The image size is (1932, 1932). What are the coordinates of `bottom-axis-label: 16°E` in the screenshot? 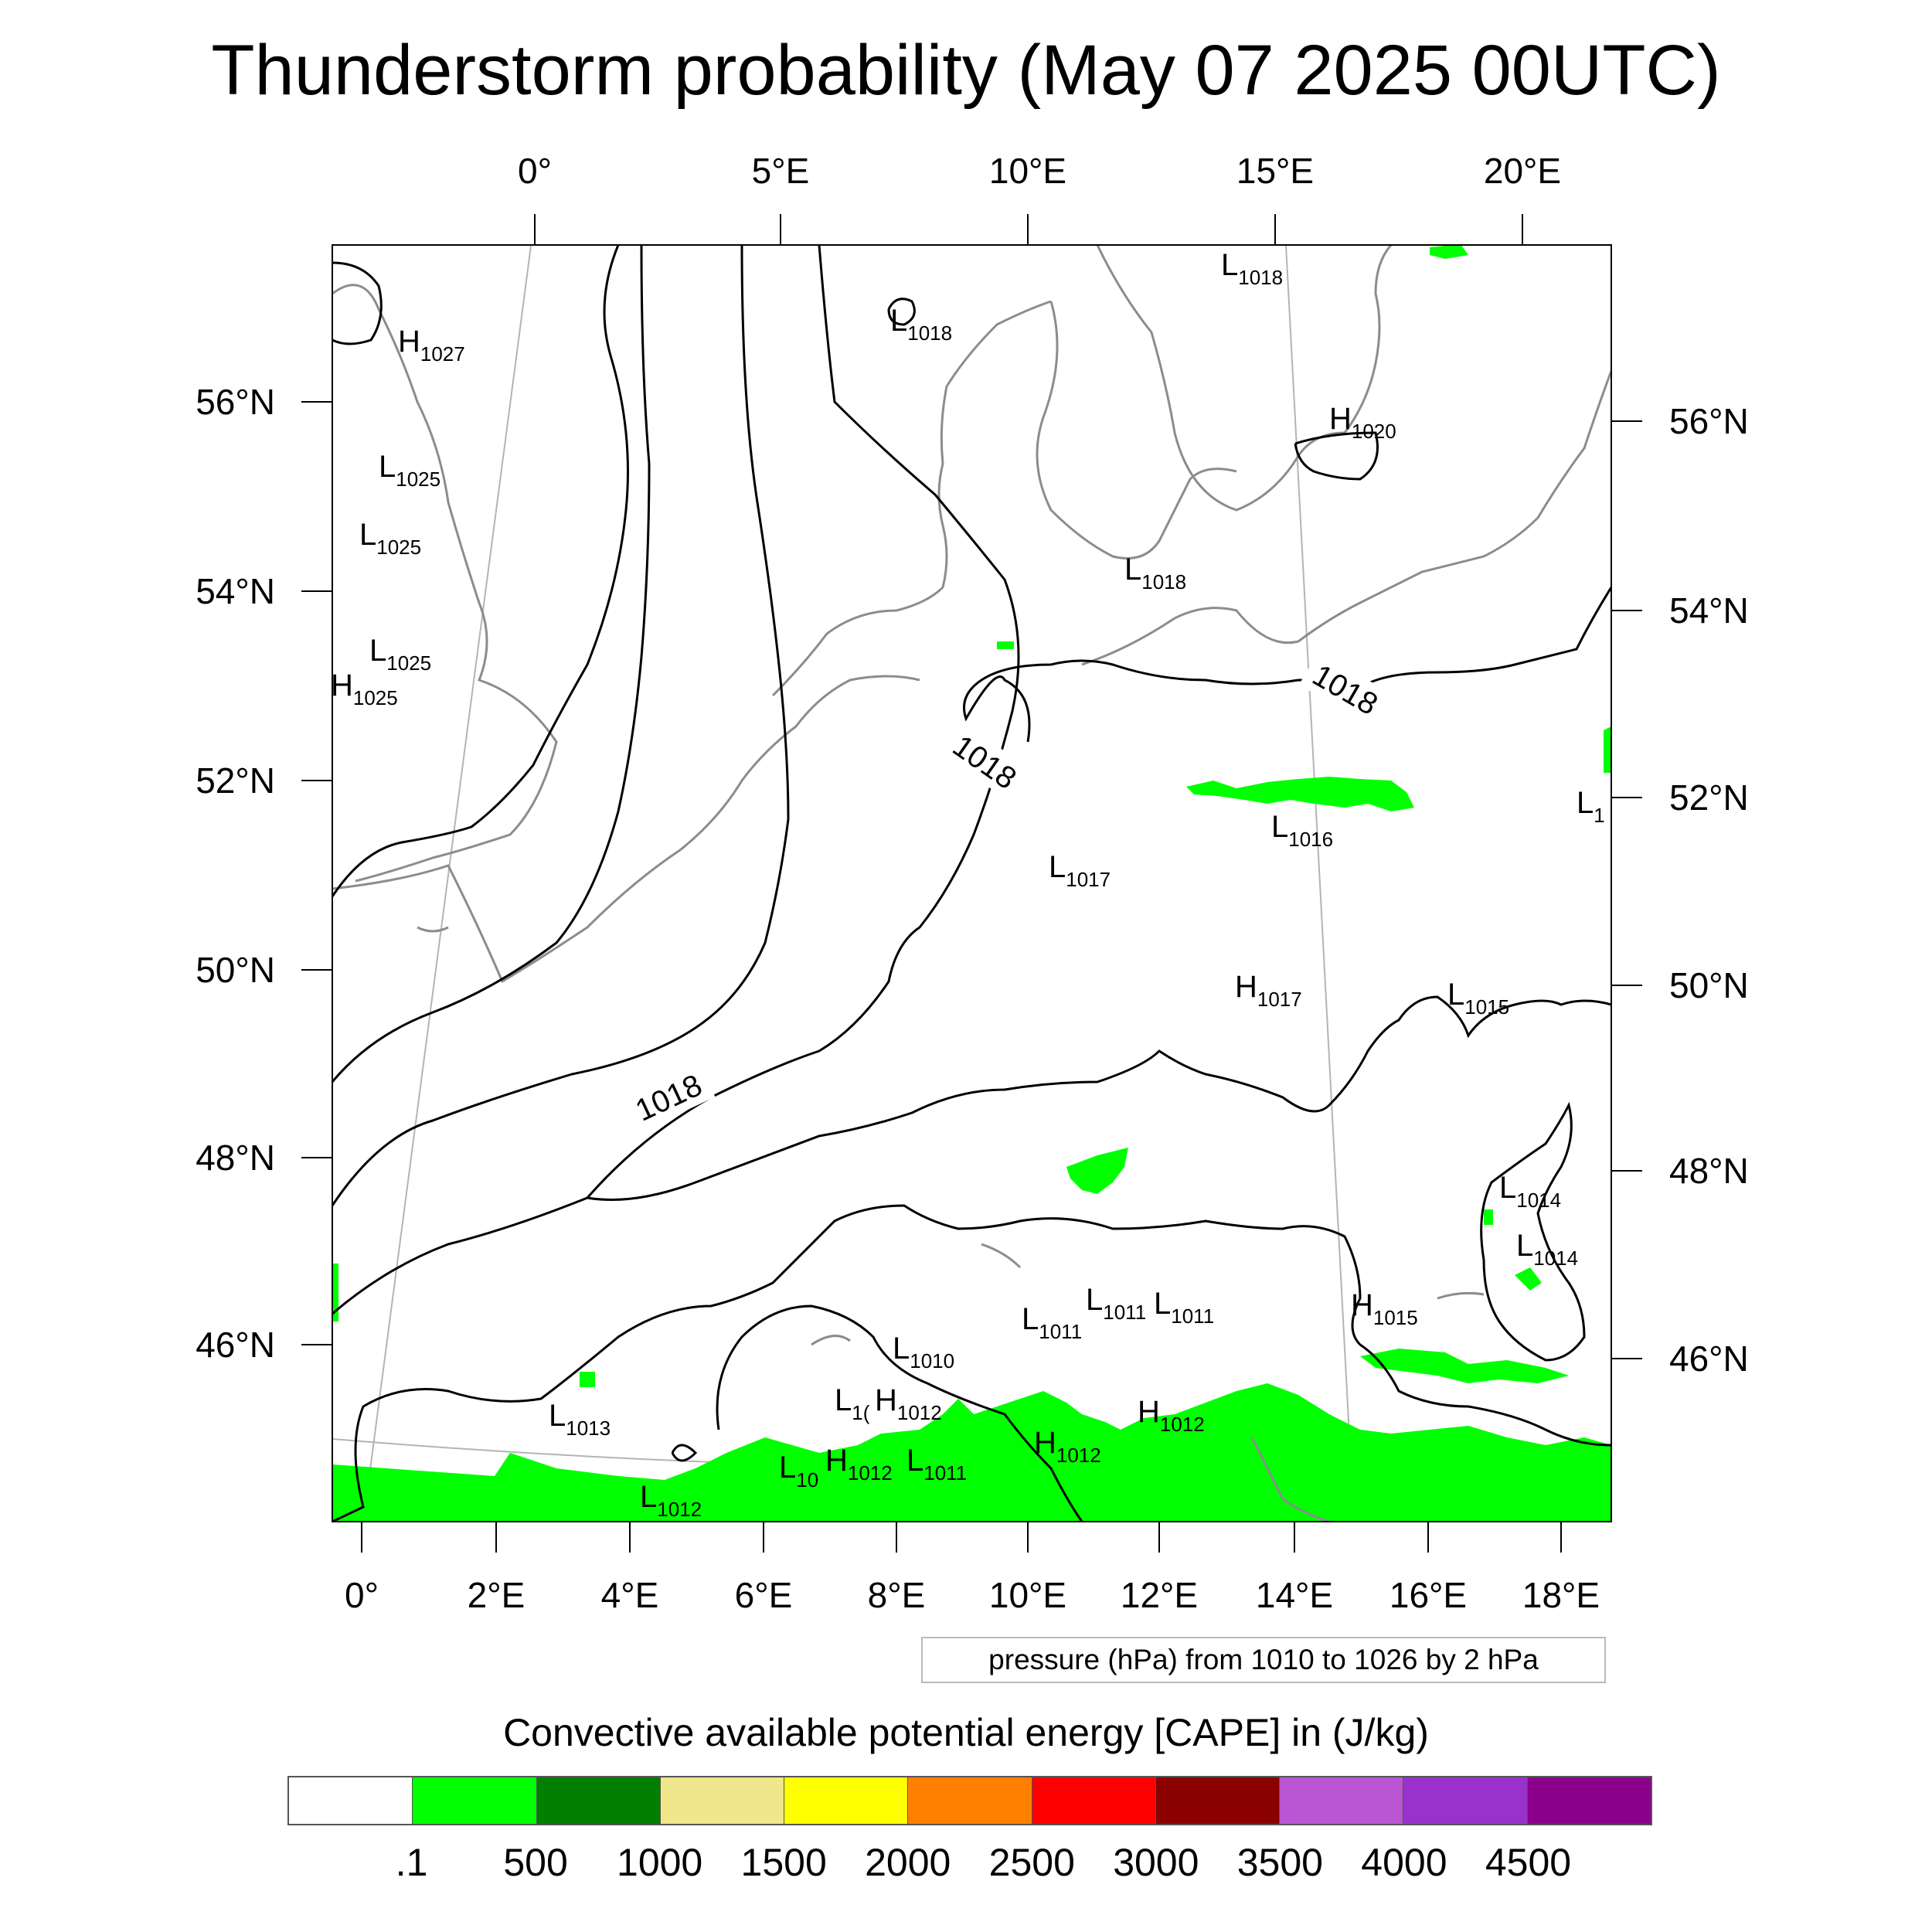 It's located at (1428, 1595).